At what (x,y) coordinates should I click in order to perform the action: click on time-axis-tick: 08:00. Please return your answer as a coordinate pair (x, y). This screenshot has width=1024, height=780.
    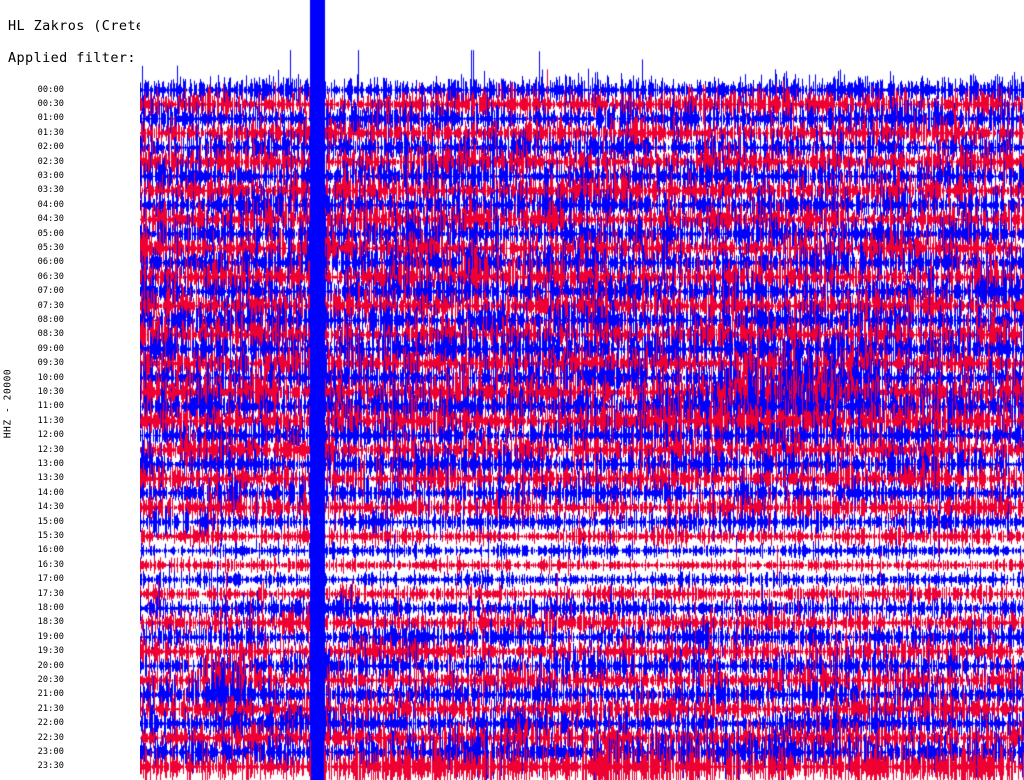
    Looking at the image, I should click on (50, 319).